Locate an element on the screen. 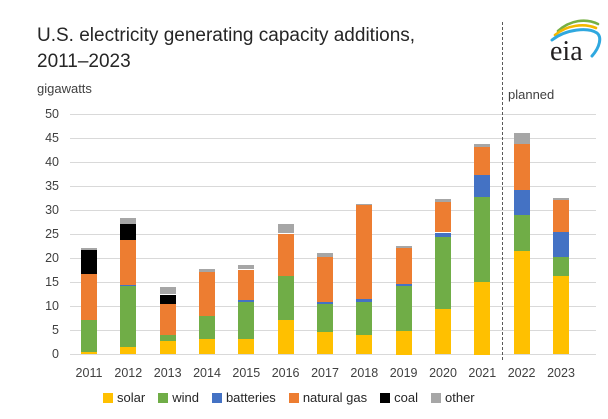  bar-segment-other-2014 is located at coordinates (207, 271).